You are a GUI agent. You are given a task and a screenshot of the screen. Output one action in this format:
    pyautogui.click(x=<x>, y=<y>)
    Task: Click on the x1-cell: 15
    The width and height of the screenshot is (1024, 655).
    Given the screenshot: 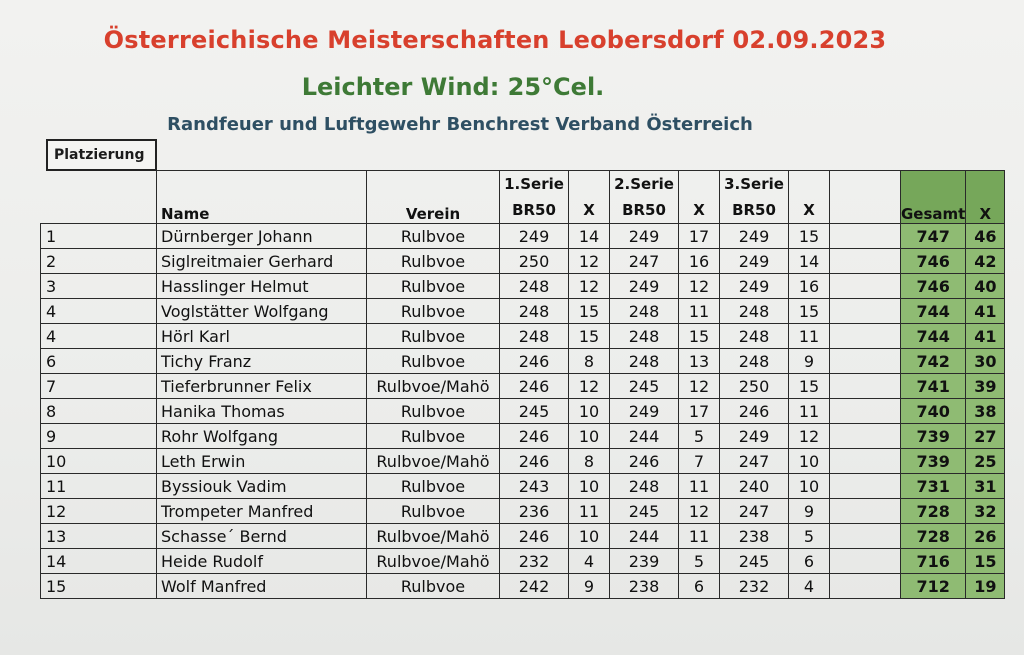 What is the action you would take?
    pyautogui.click(x=589, y=336)
    